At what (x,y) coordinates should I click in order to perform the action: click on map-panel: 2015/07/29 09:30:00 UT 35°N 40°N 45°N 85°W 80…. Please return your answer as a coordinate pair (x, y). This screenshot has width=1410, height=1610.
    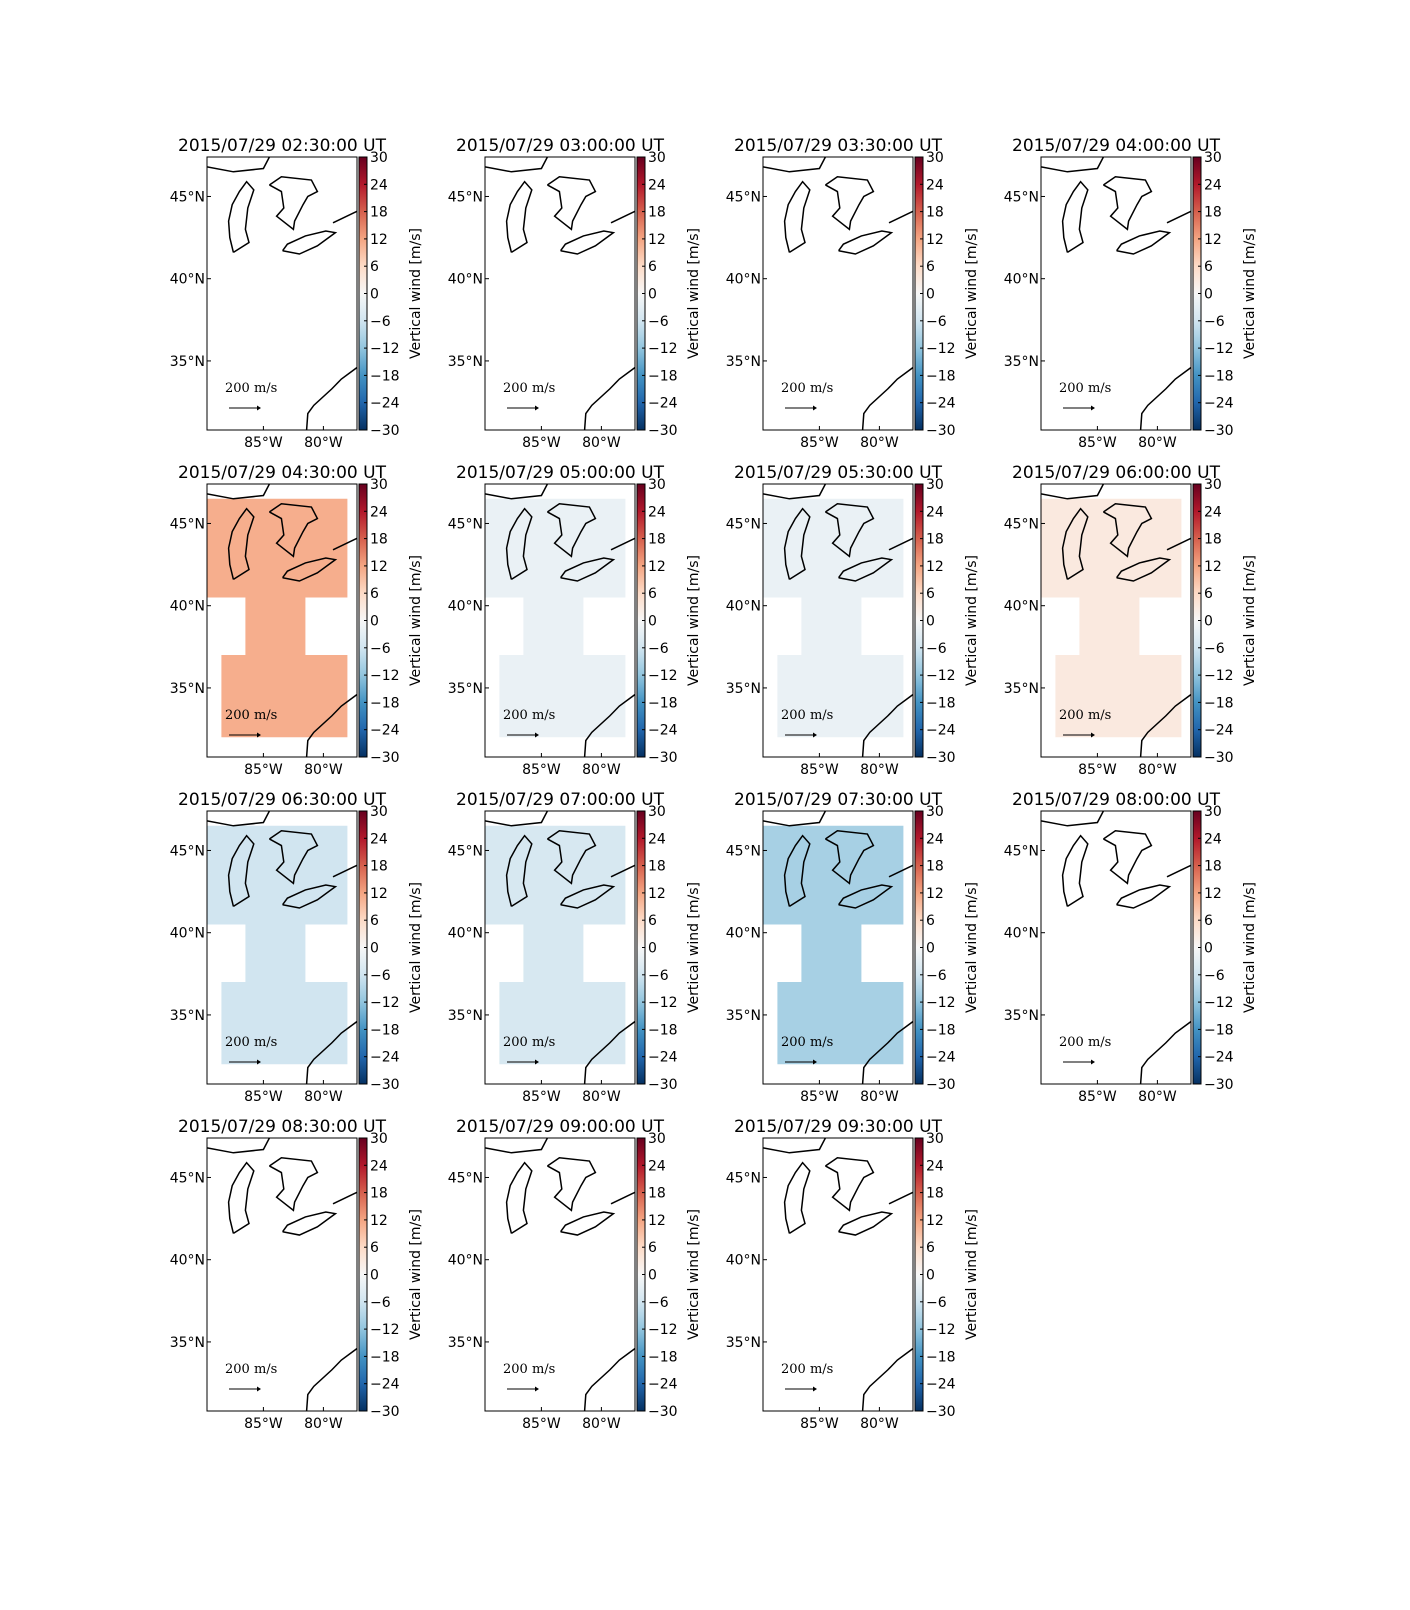
    Looking at the image, I should click on (853, 1274).